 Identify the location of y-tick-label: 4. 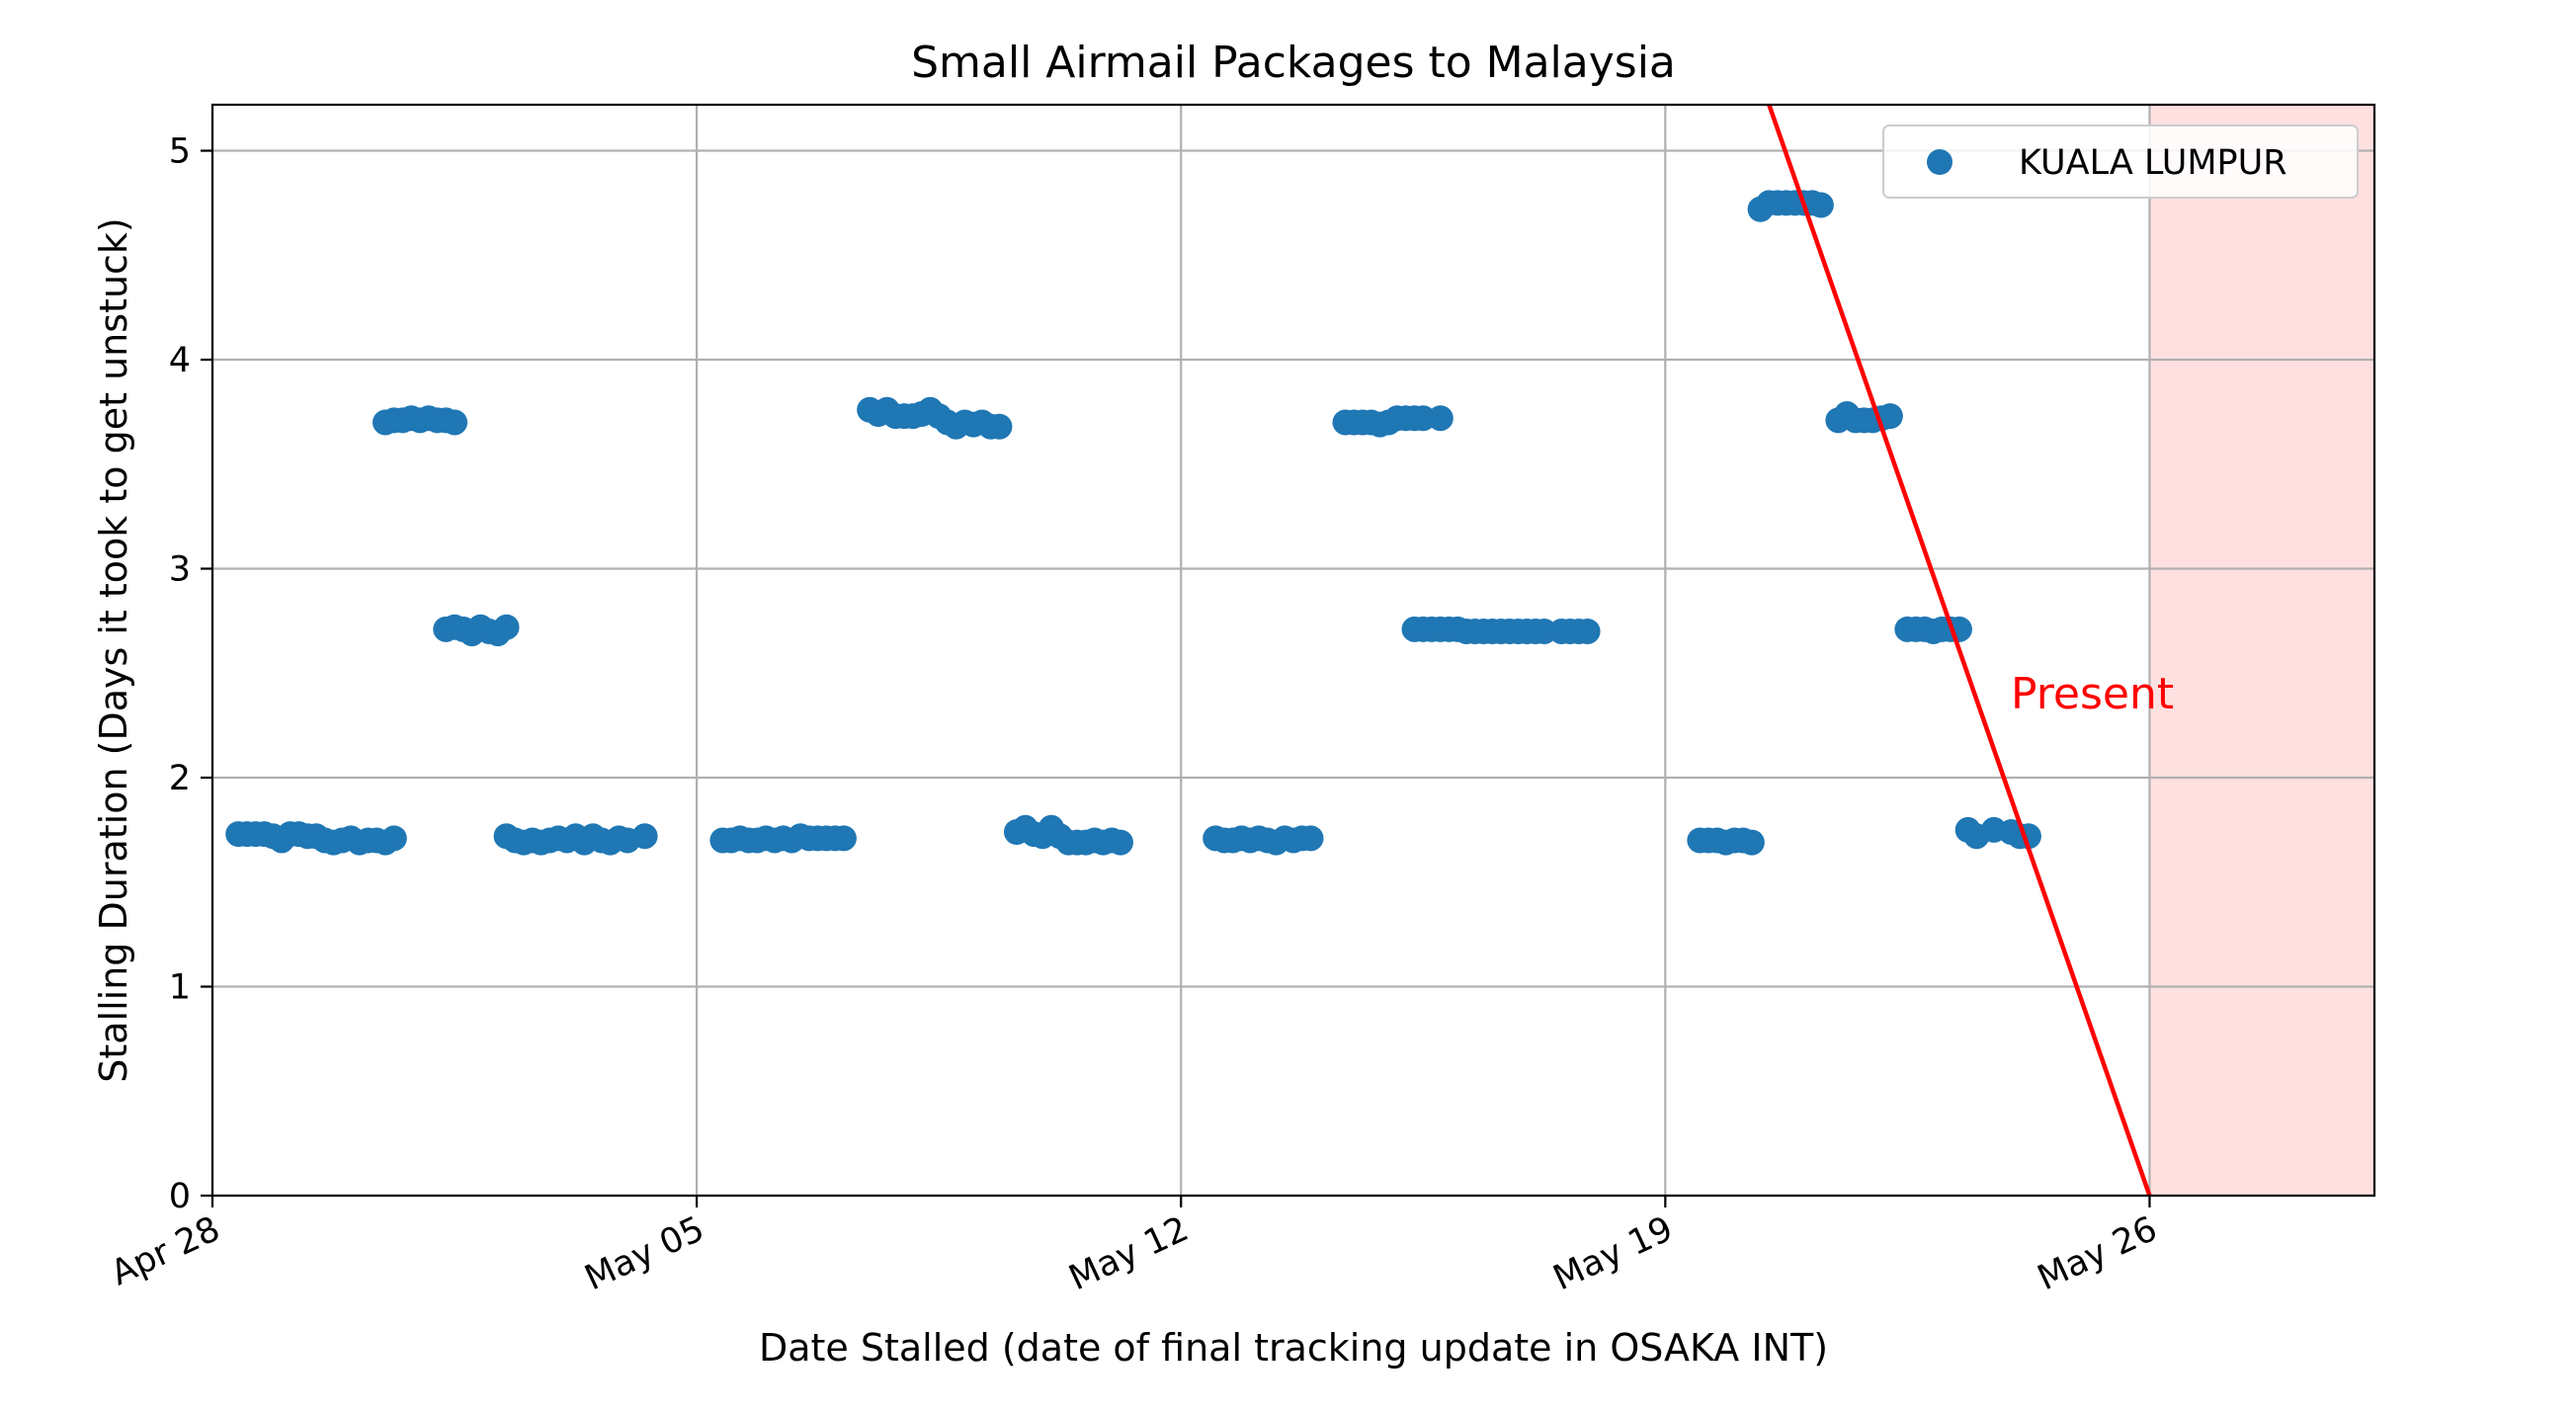
(180, 360).